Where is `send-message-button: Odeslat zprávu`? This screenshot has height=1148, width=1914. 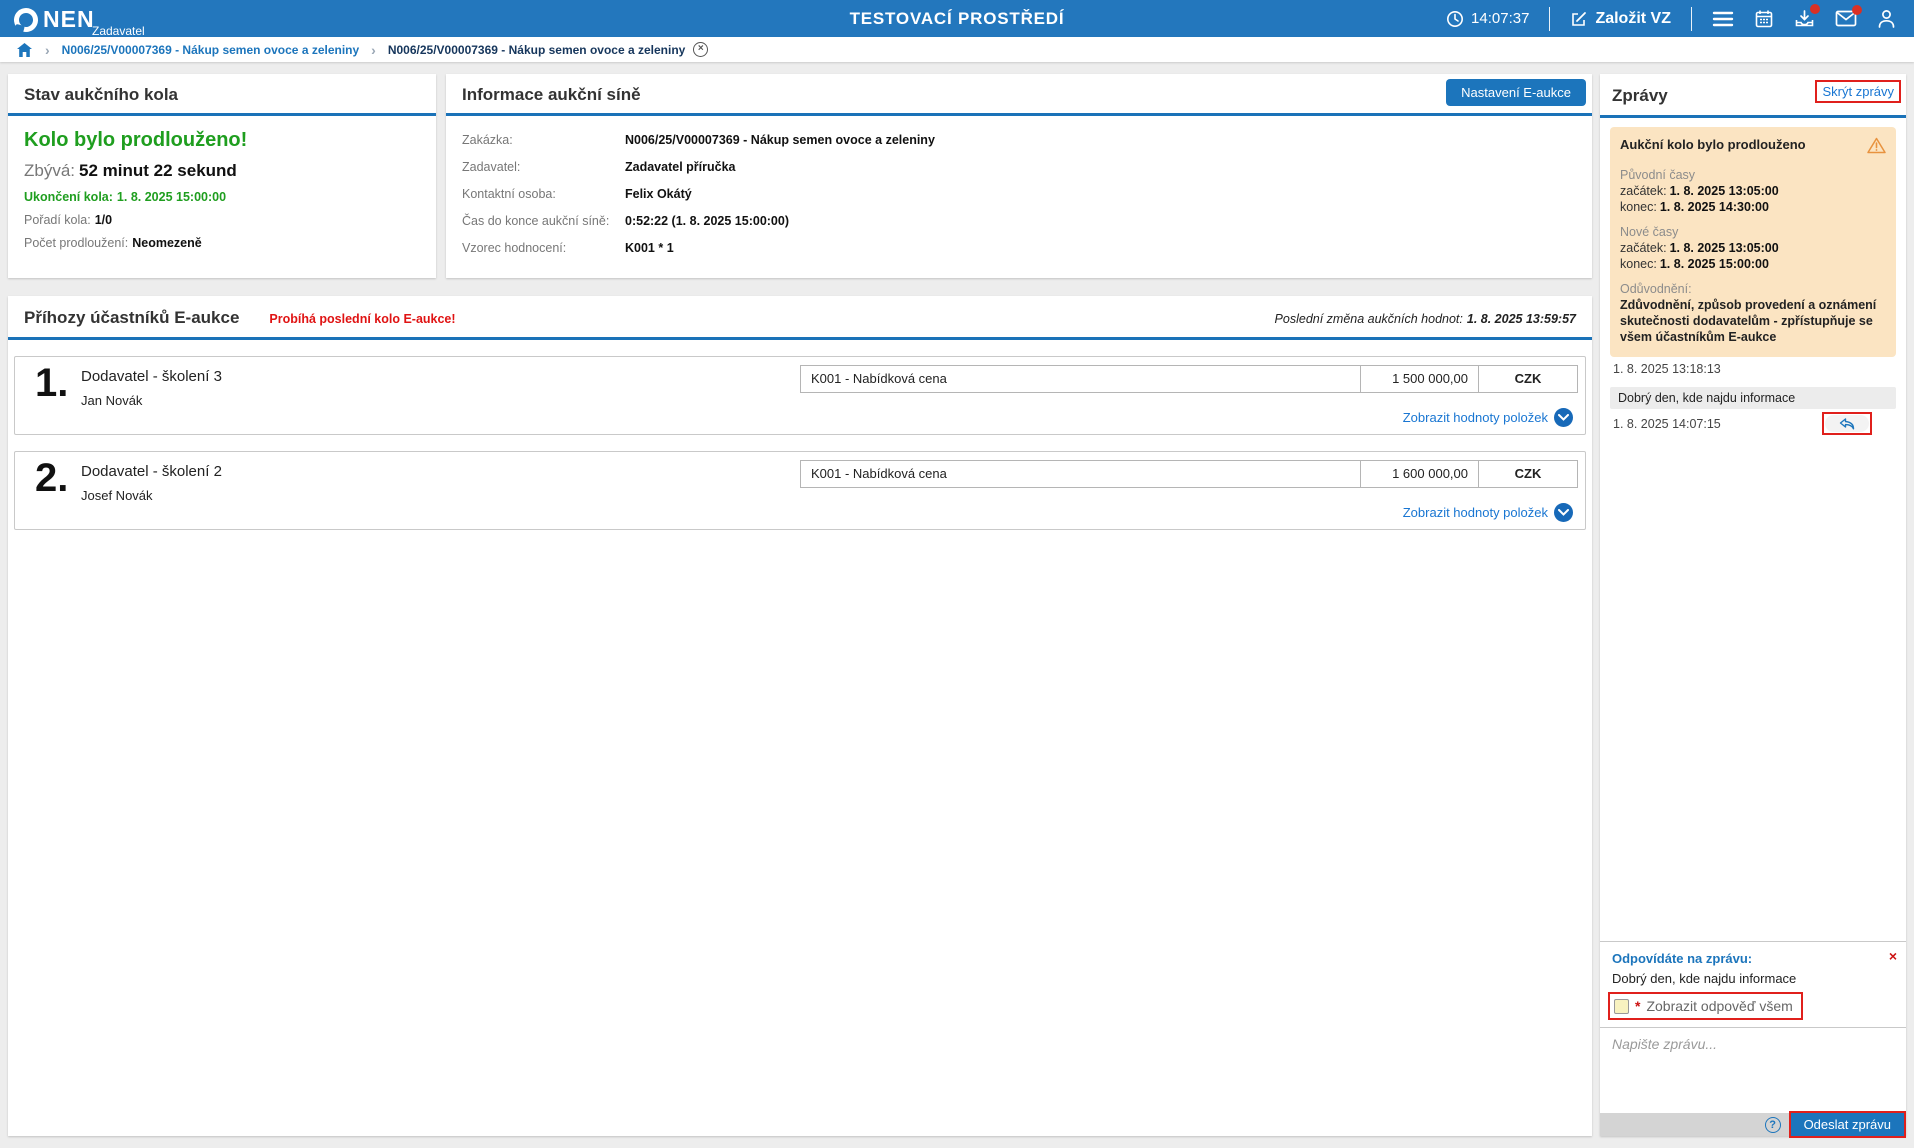 send-message-button: Odeslat zprávu is located at coordinates (1847, 1124).